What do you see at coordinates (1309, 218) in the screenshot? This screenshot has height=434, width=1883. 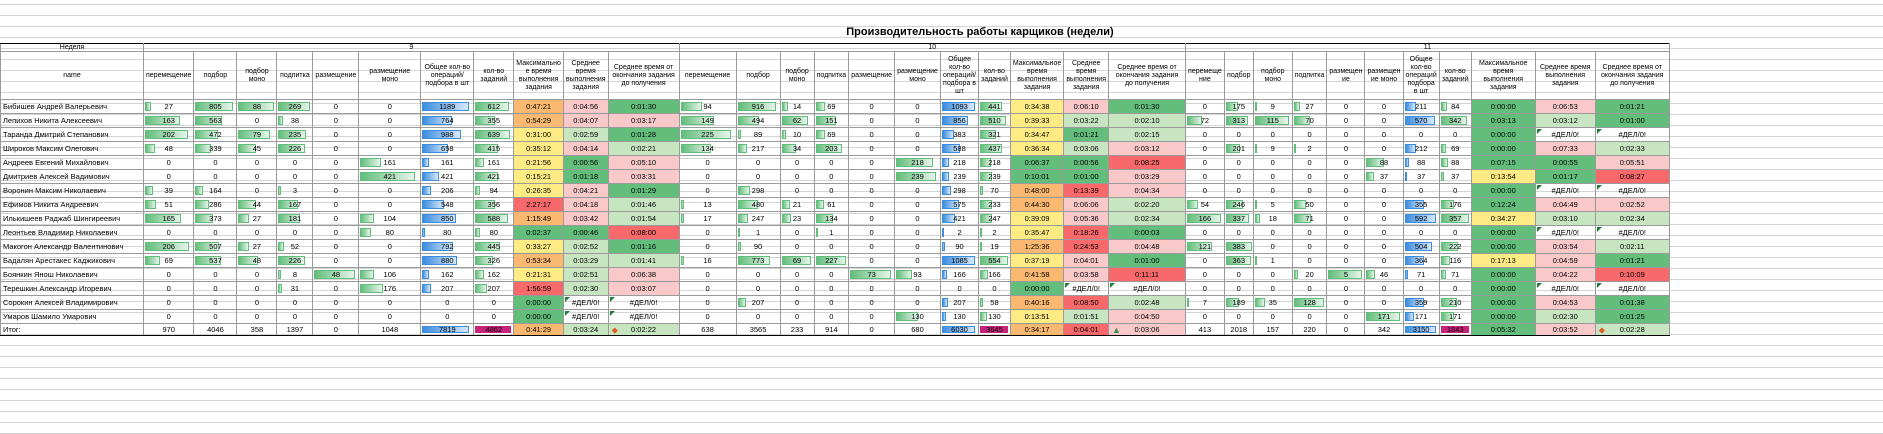 I see `cell: 71` at bounding box center [1309, 218].